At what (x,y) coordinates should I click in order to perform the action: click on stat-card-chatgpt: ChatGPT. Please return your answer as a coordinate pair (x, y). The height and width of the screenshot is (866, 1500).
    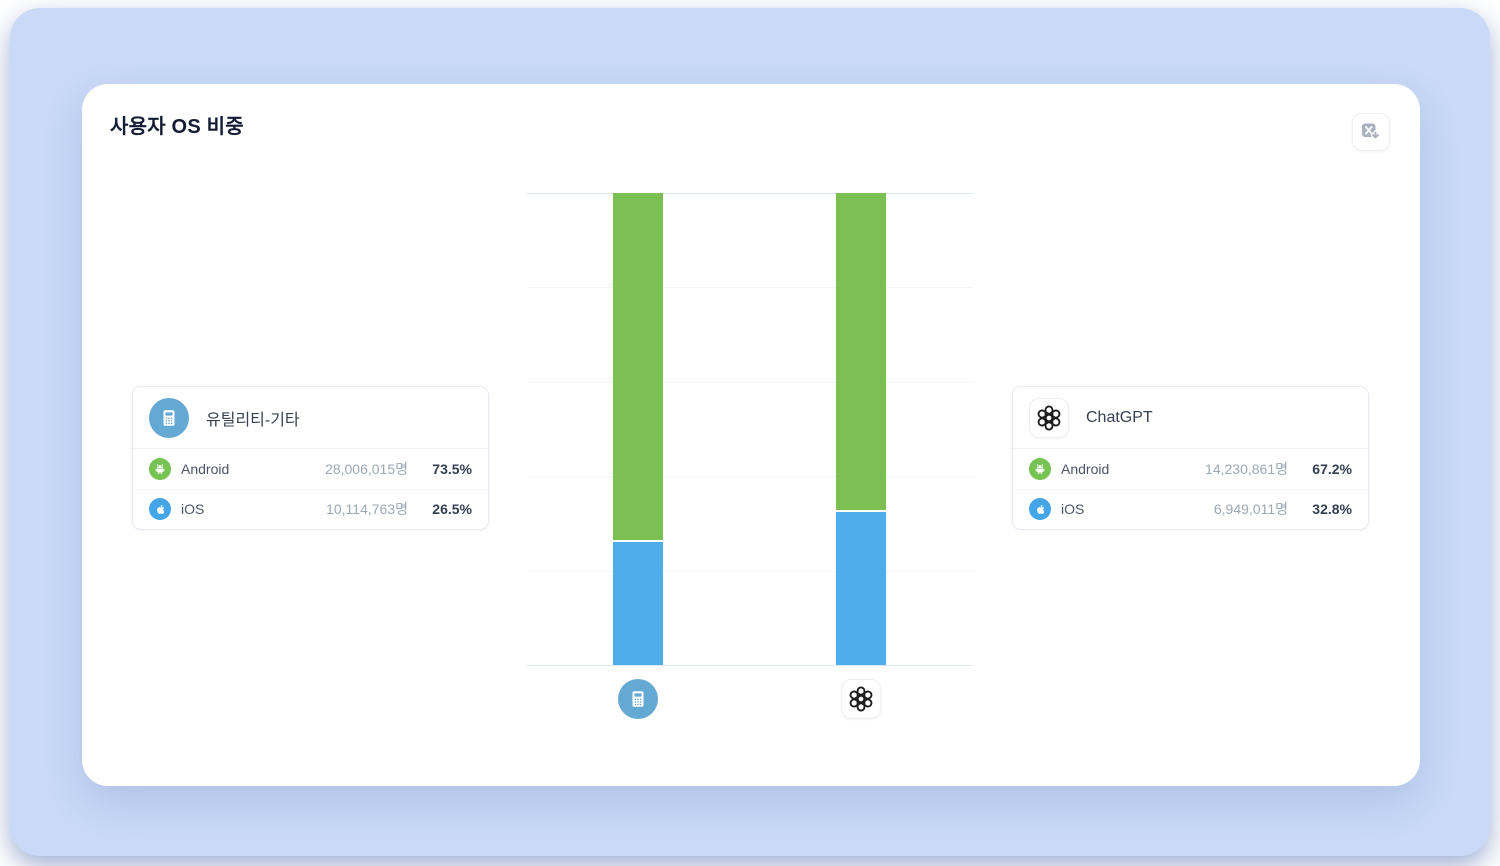
    Looking at the image, I should click on (1190, 458).